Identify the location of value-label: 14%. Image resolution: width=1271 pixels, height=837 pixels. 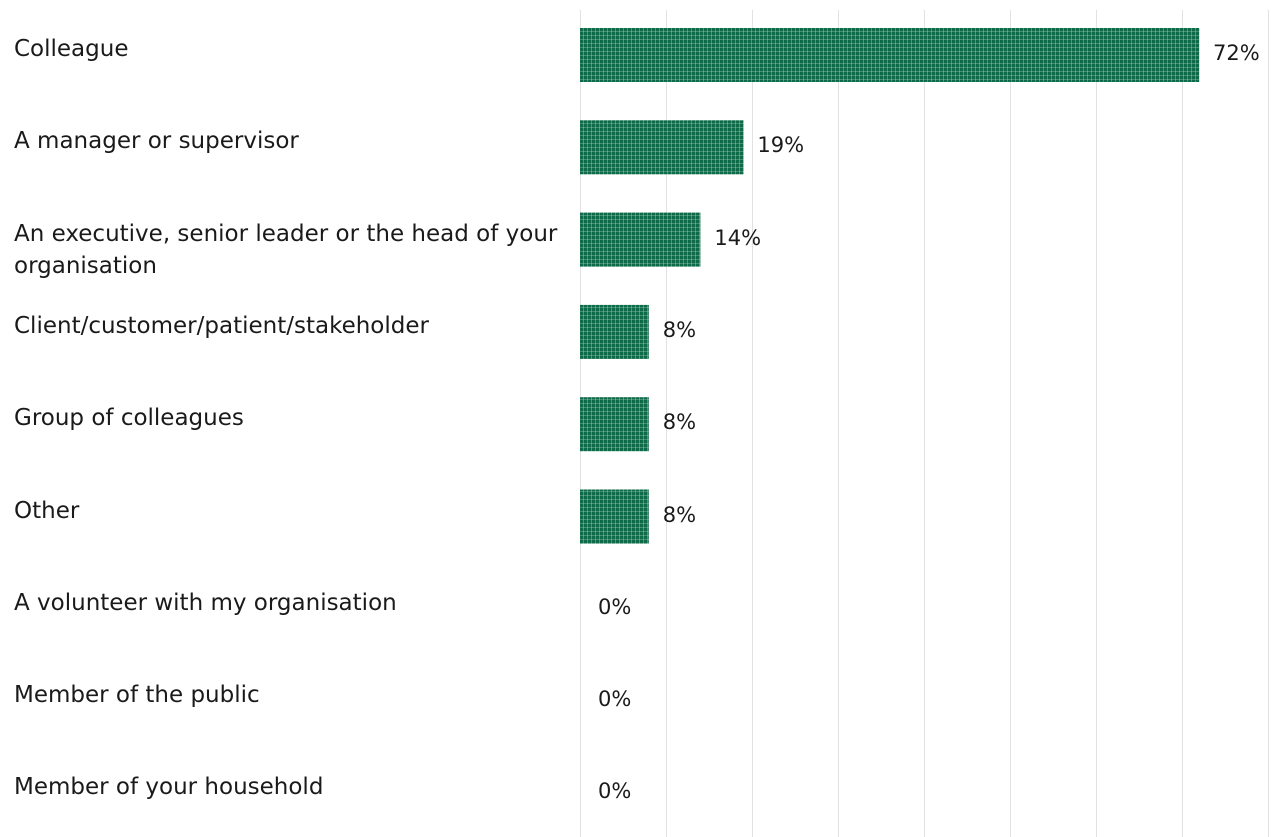
(738, 237).